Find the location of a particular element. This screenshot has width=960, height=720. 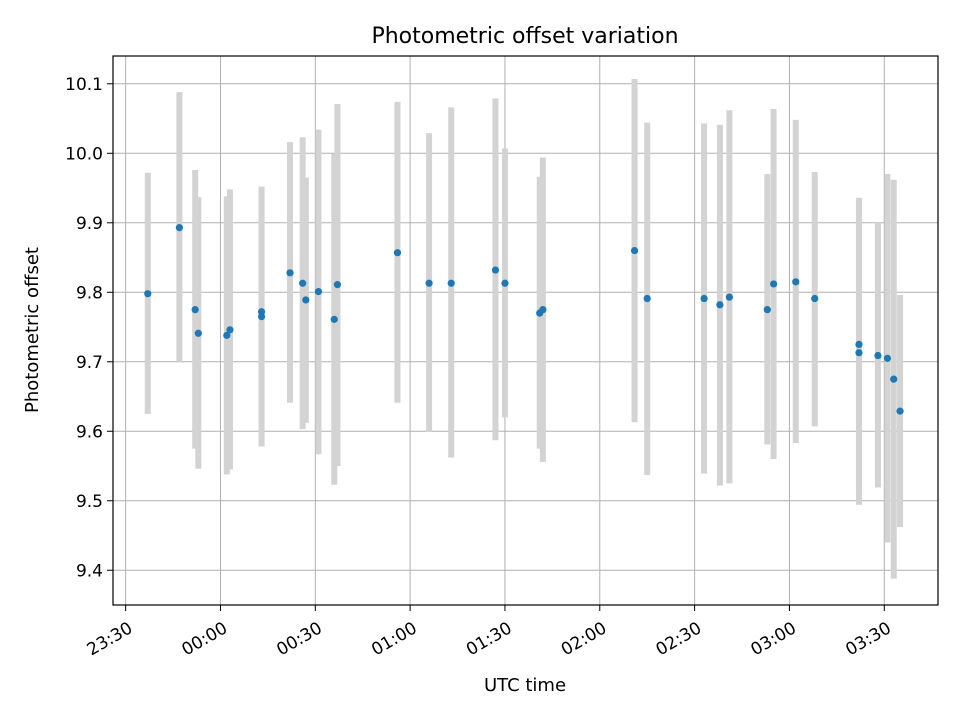

y-tick-label: 10.0 is located at coordinates (84, 154).